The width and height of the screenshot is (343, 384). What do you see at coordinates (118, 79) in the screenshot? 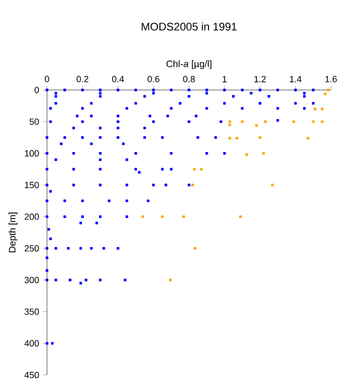
I see `x-tick-label: 0.4` at bounding box center [118, 79].